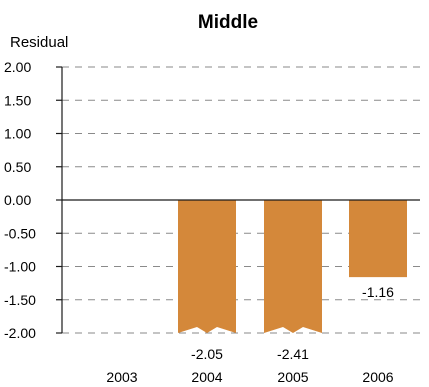 The image size is (429, 387). Describe the element at coordinates (17, 100) in the screenshot. I see `y-tick-label: 1.50` at that location.